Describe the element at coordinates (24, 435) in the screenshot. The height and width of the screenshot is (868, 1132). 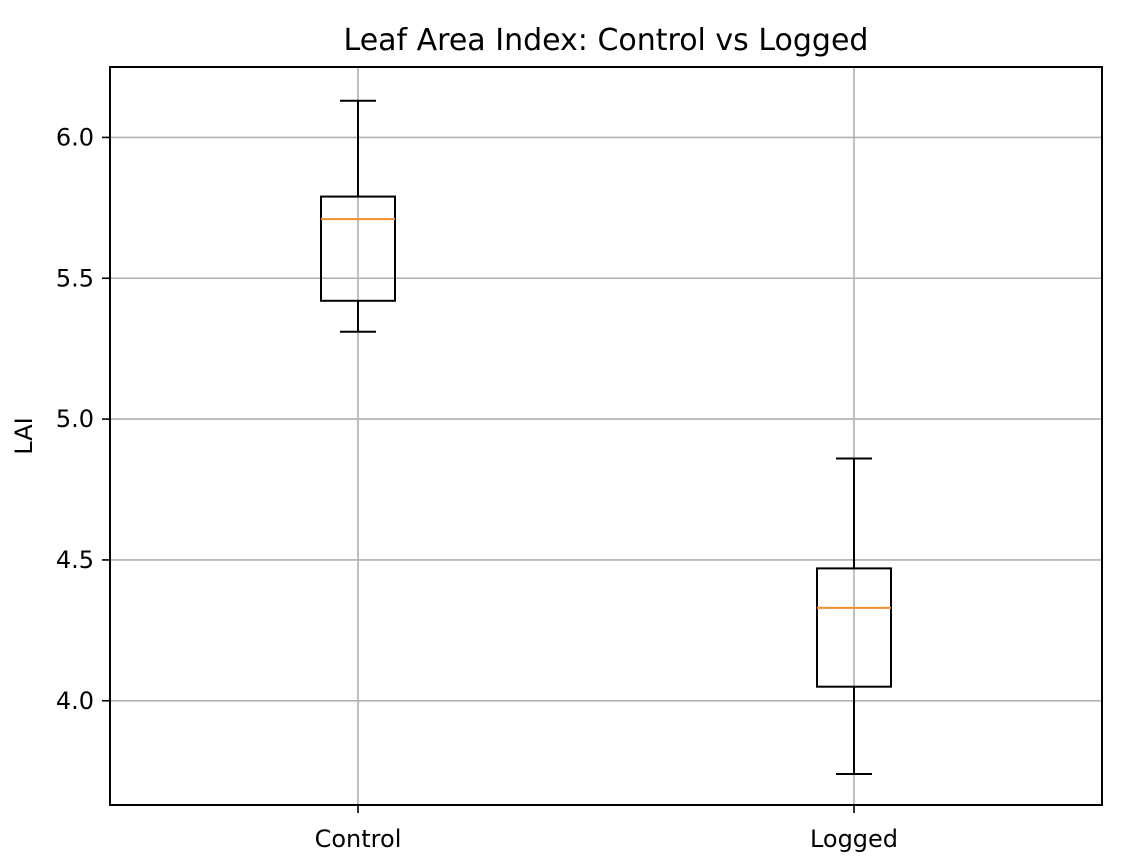
I see `y-axis-label: LAI` at that location.